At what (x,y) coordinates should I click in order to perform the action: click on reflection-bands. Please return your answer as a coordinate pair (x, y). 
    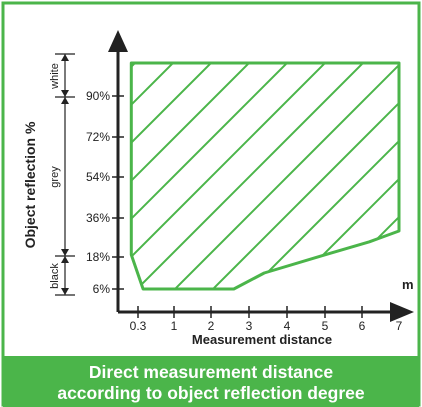
    Looking at the image, I should click on (65, 174).